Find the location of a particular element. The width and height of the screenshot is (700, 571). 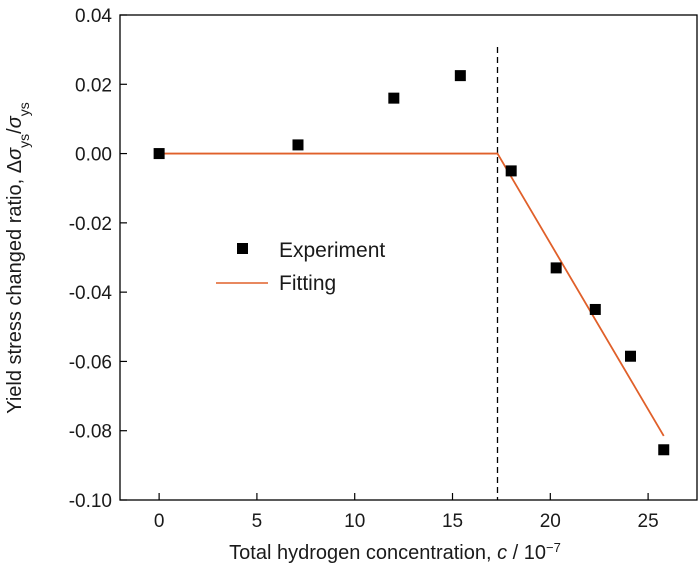

y-tick-label: 0.04 is located at coordinates (93, 16).